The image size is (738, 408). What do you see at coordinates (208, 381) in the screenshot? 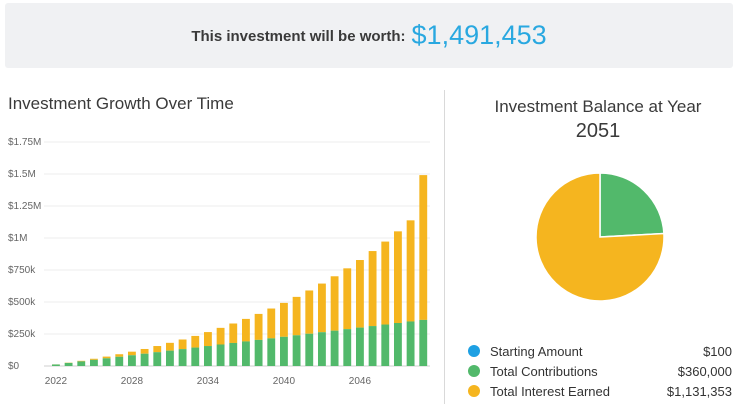
I see `x-tick-label: 2034` at bounding box center [208, 381].